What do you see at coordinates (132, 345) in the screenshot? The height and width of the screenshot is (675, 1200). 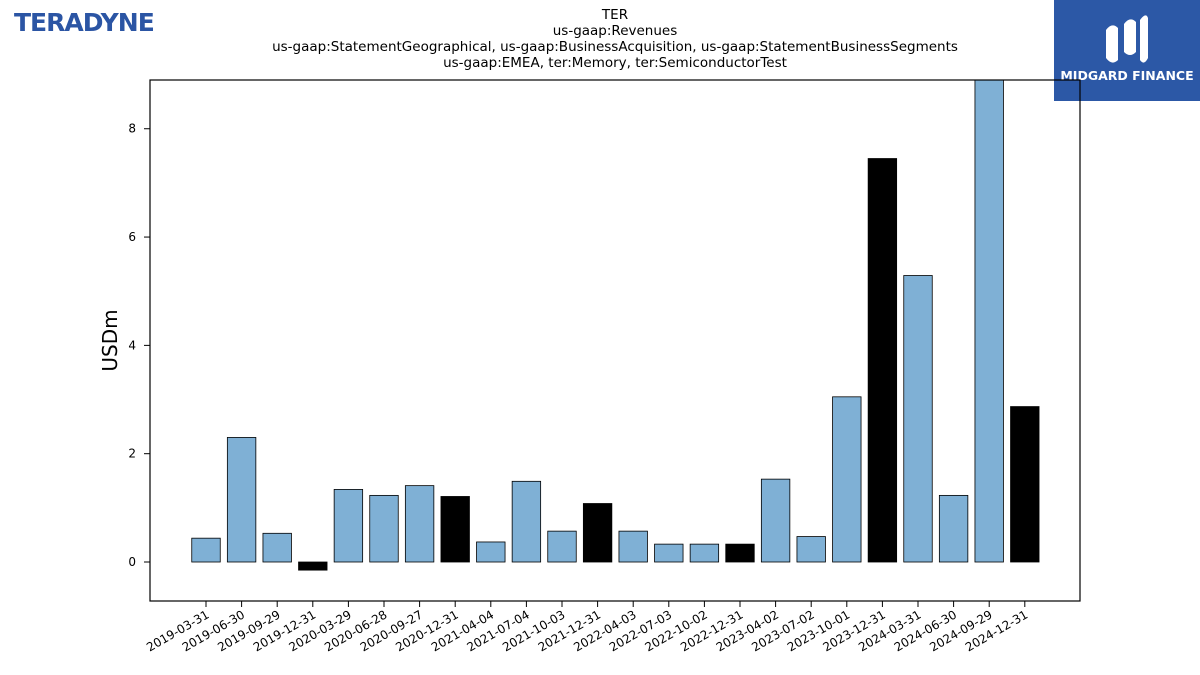 I see `y-tick-label: 4` at bounding box center [132, 345].